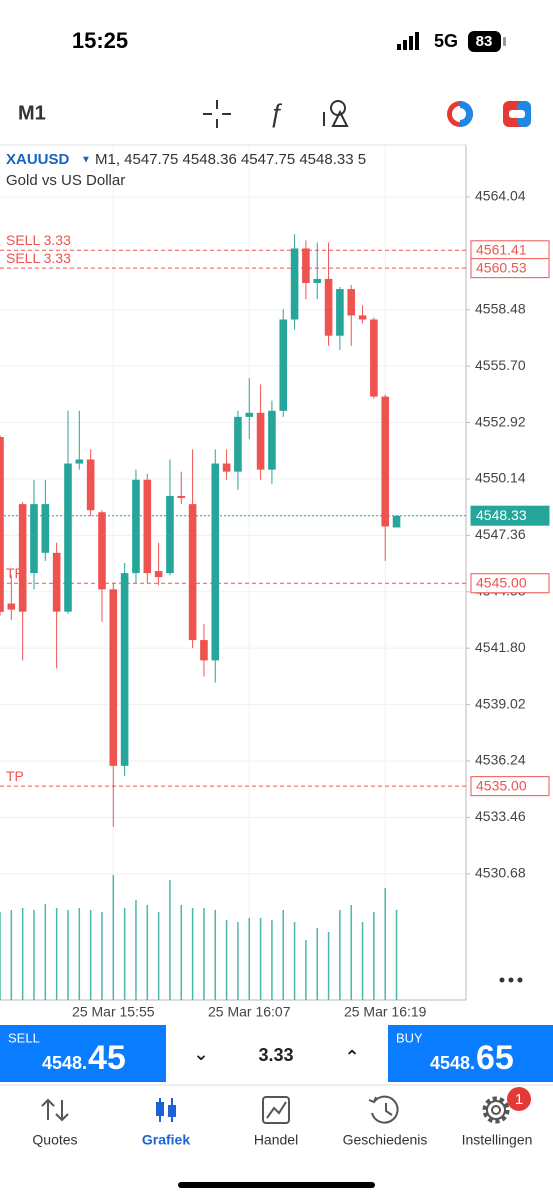 The width and height of the screenshot is (553, 1200). Describe the element at coordinates (446, 41) in the screenshot. I see `status-network: 5G` at that location.